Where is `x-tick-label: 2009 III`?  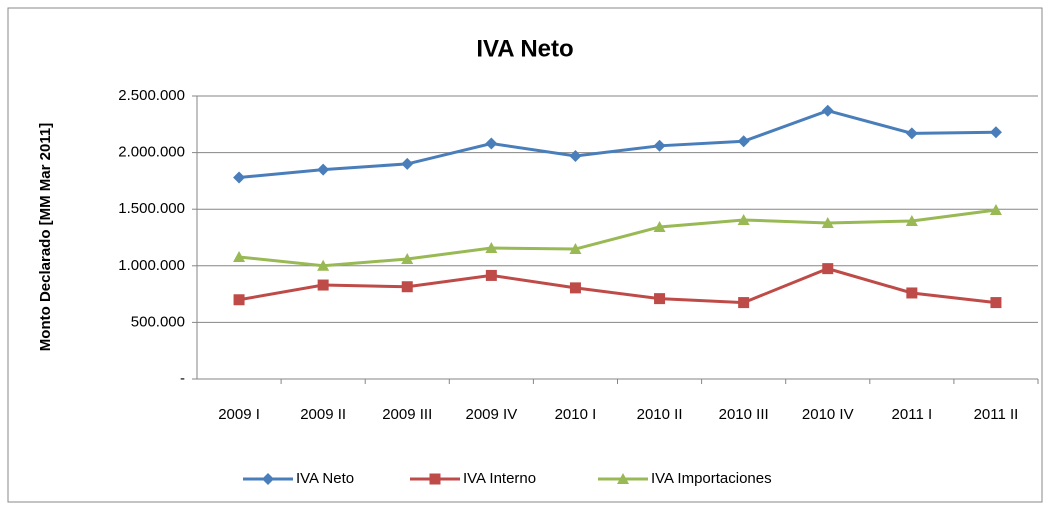
x-tick-label: 2009 III is located at coordinates (407, 414).